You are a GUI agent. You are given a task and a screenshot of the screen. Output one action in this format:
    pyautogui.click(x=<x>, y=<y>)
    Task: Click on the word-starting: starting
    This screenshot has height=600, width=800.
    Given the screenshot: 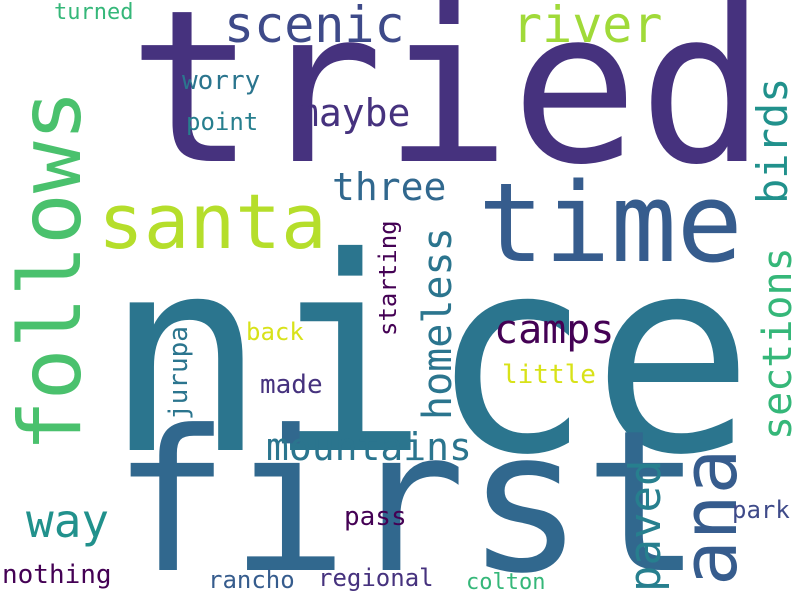 What is the action you would take?
    pyautogui.click(x=388, y=278)
    